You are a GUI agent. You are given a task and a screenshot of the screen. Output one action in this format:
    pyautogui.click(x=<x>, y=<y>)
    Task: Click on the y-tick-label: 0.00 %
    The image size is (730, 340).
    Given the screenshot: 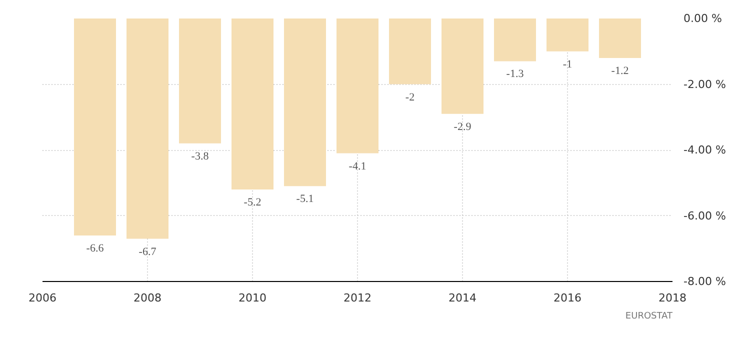 What is the action you would take?
    pyautogui.click(x=703, y=18)
    